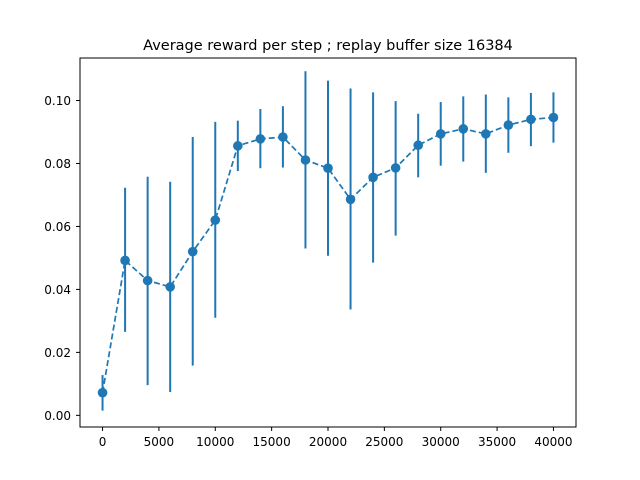 The height and width of the screenshot is (480, 640). What do you see at coordinates (159, 442) in the screenshot?
I see `x-tick-label: 5000` at bounding box center [159, 442].